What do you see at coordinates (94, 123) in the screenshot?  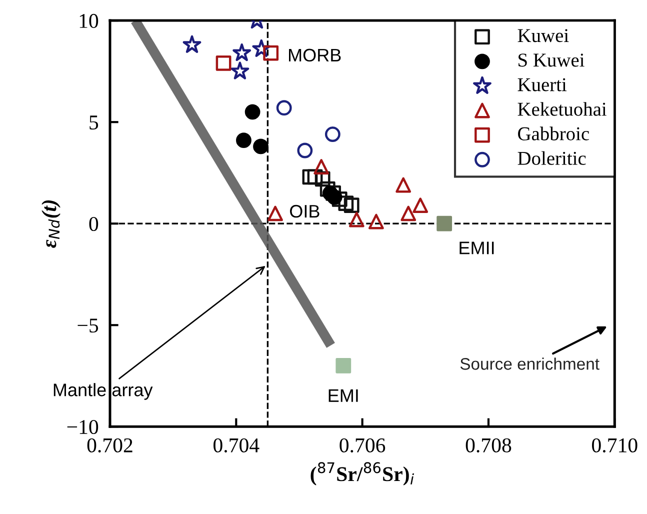 I see `y-tick-label: 5` at bounding box center [94, 123].